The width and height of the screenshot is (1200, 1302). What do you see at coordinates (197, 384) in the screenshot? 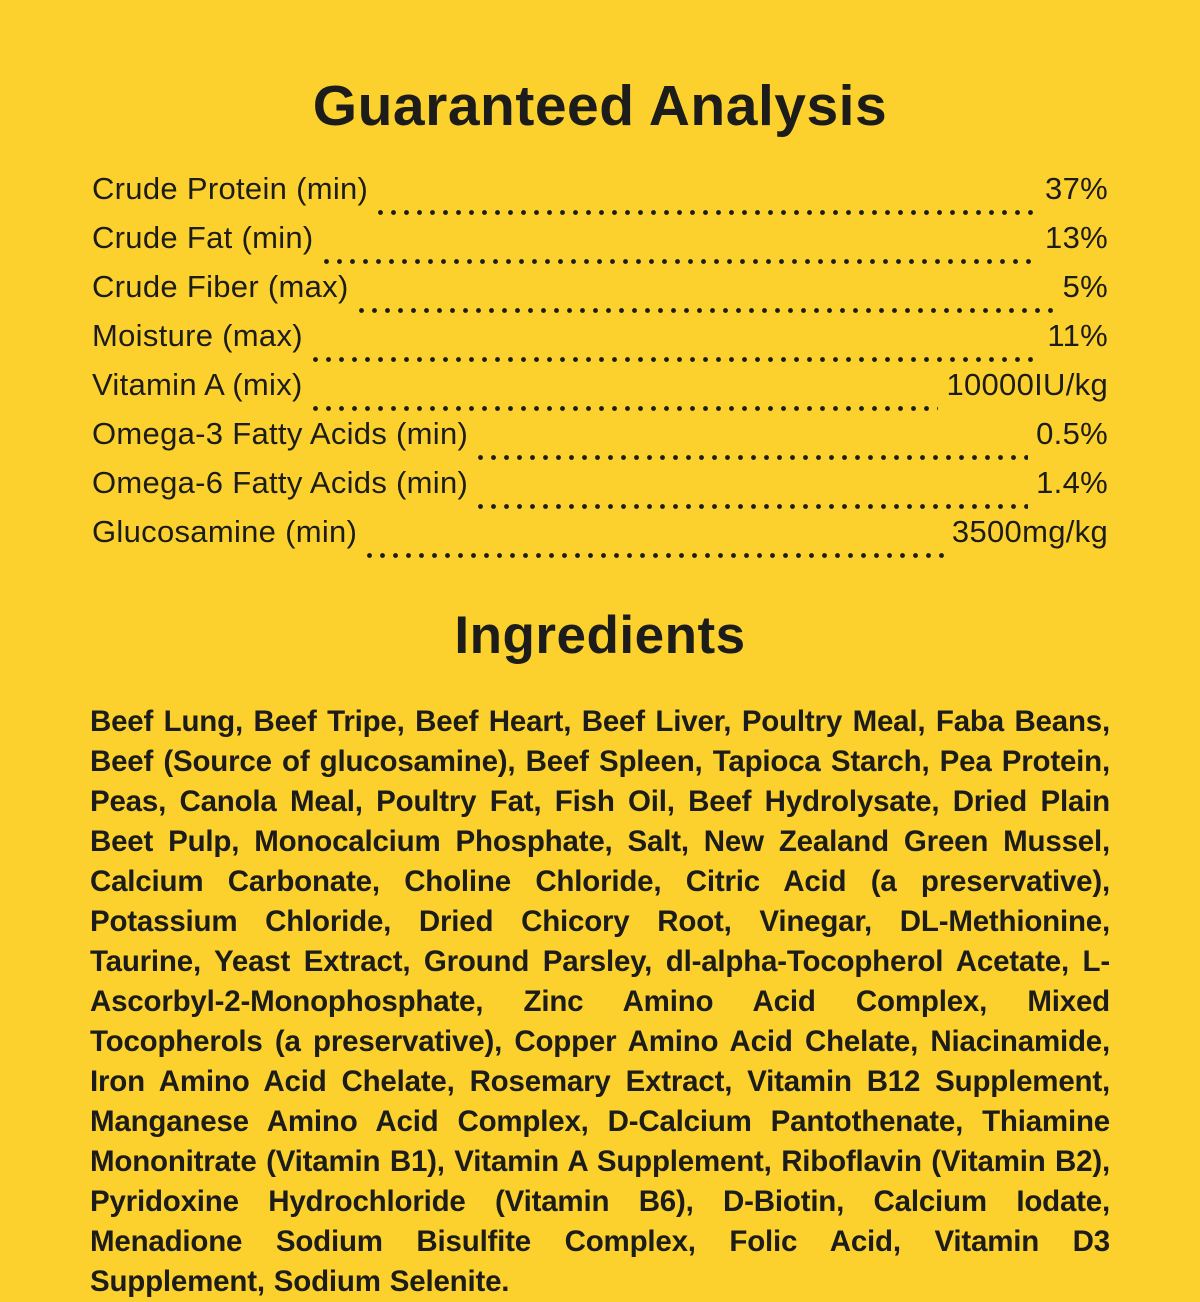
I see `analysis-row-label: Vitamin A (mix)` at bounding box center [197, 384].